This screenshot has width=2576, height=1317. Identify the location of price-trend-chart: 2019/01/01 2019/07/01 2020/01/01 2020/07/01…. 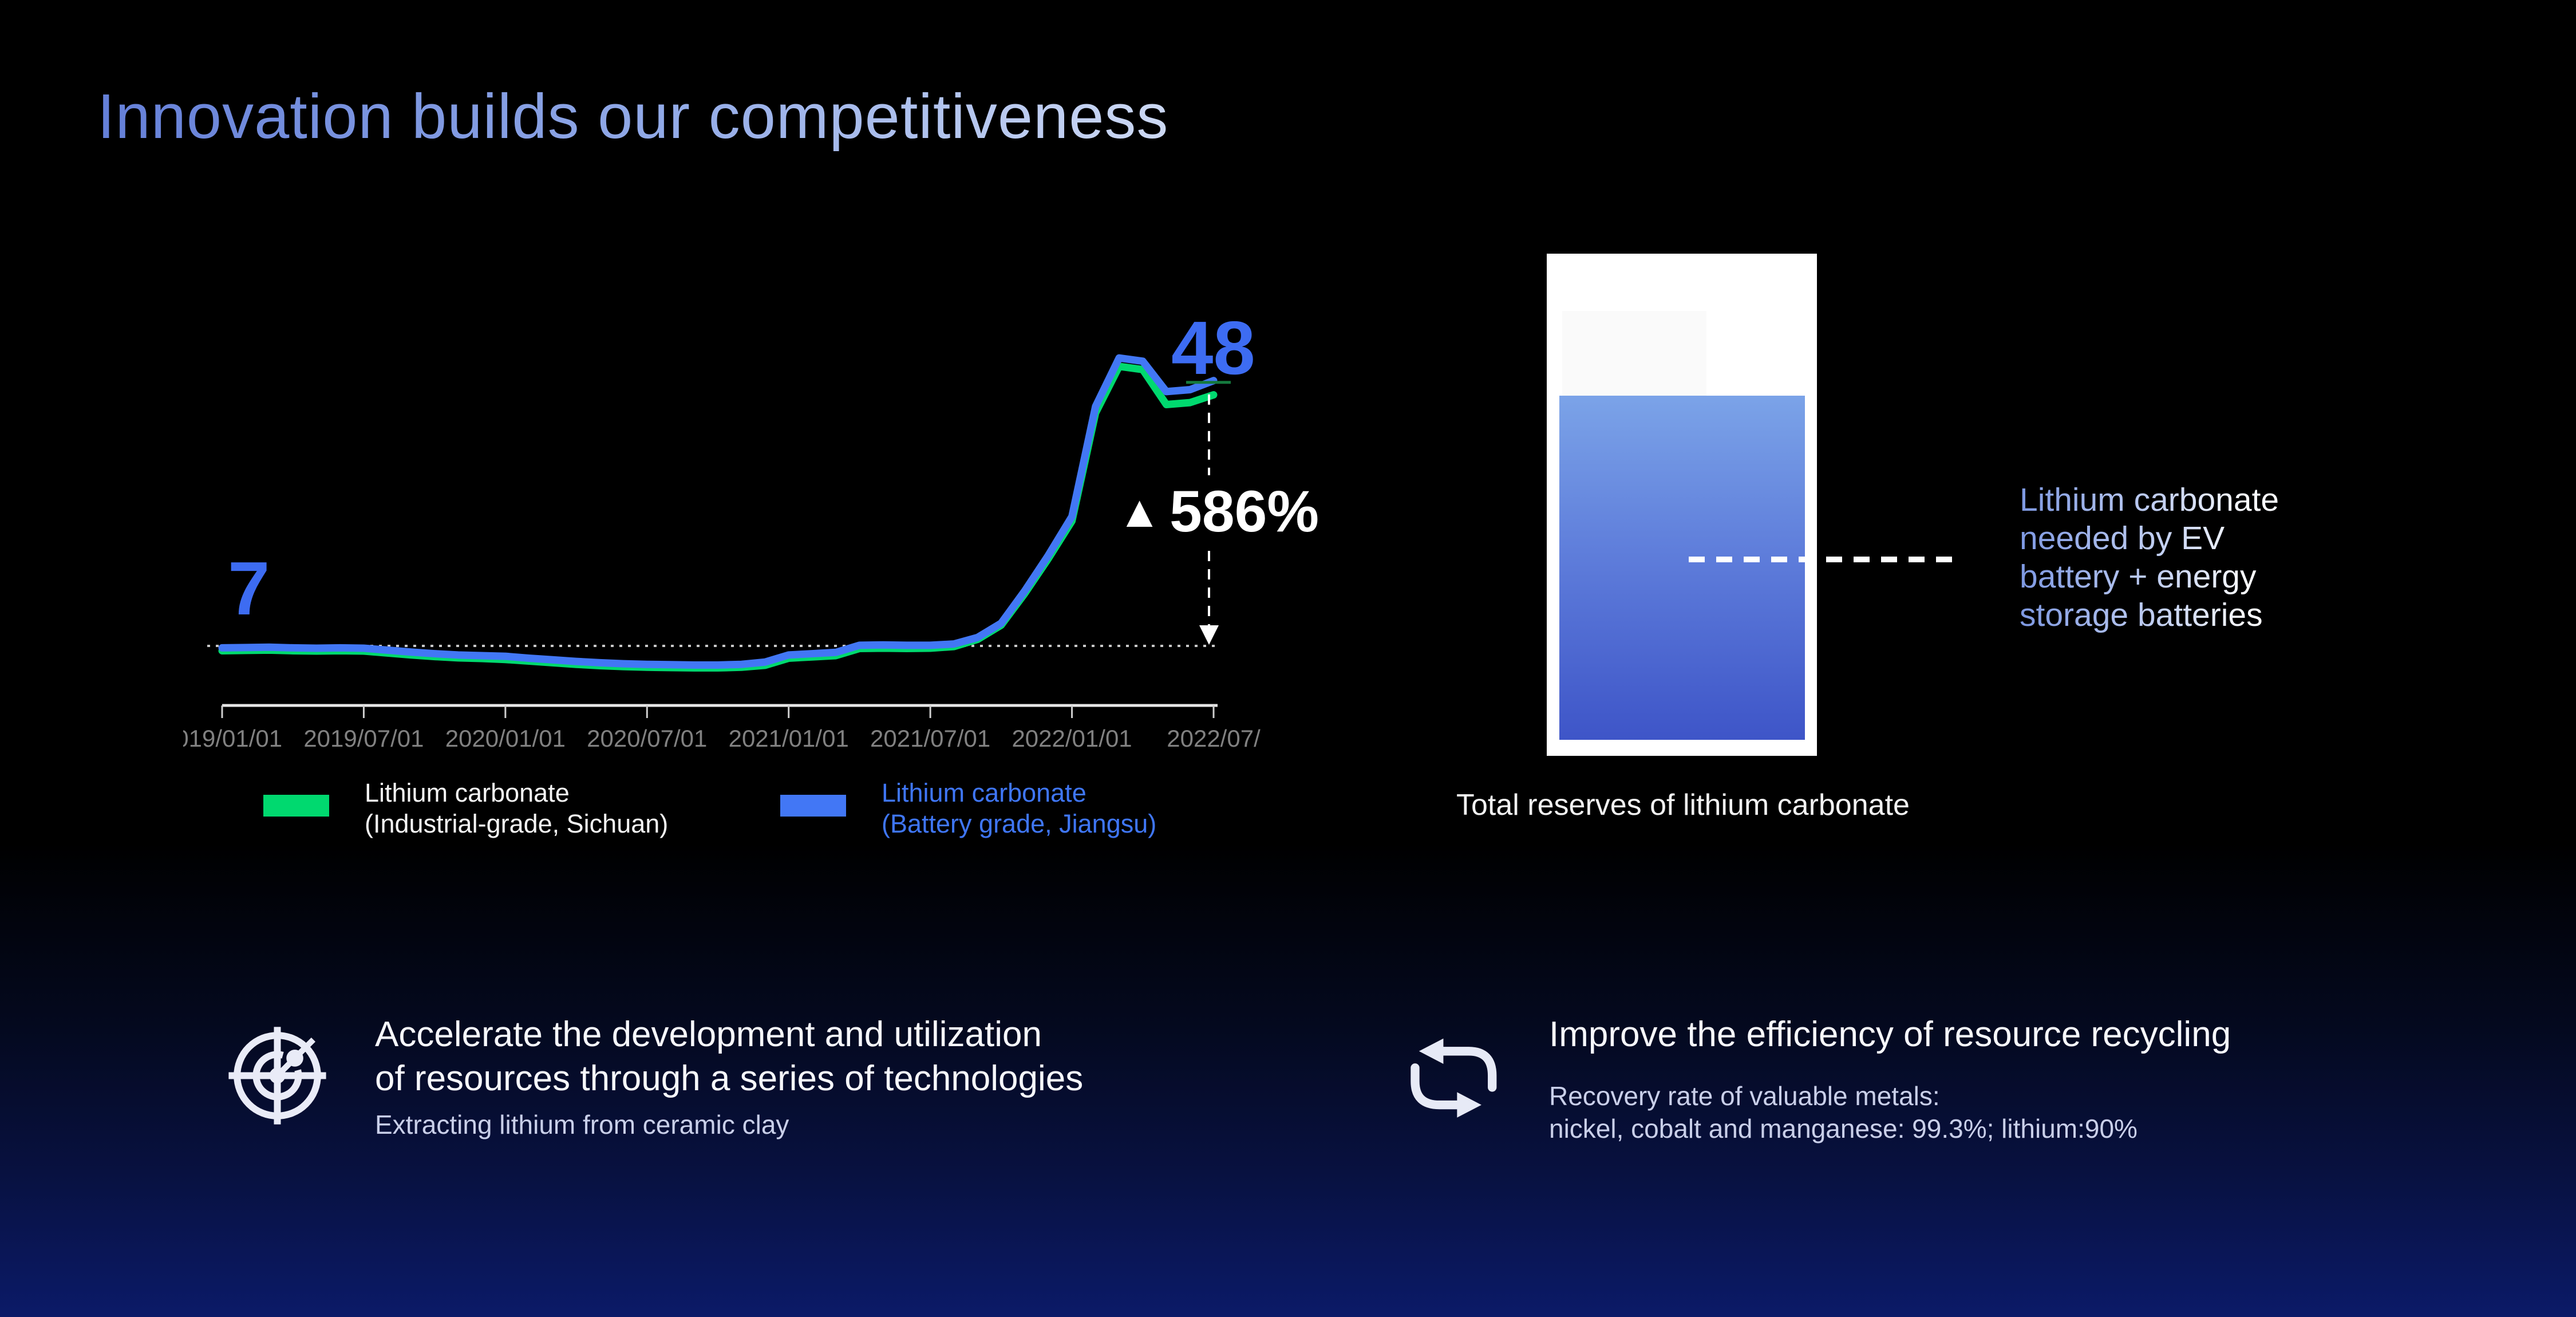
(722, 553).